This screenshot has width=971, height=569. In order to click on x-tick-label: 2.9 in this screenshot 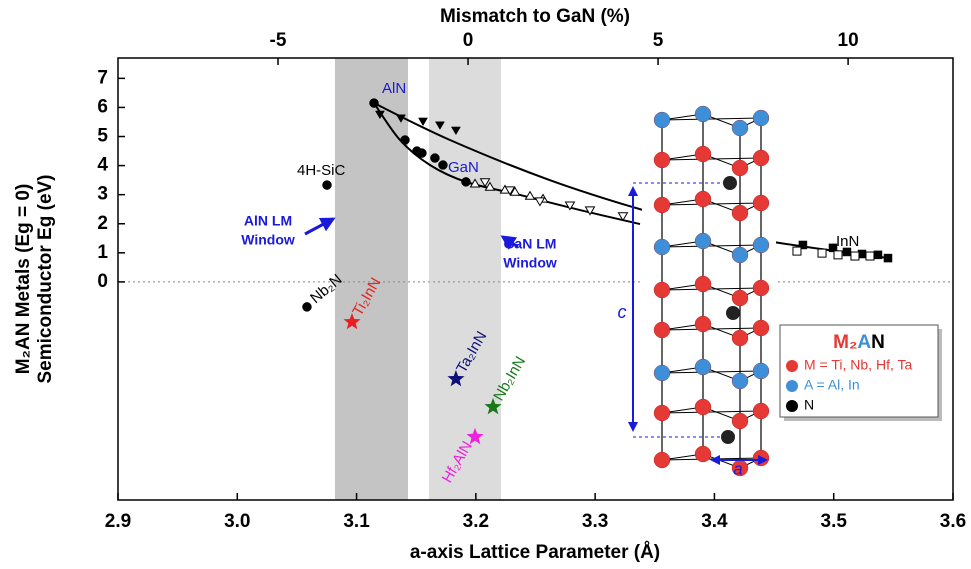, I will do `click(118, 521)`.